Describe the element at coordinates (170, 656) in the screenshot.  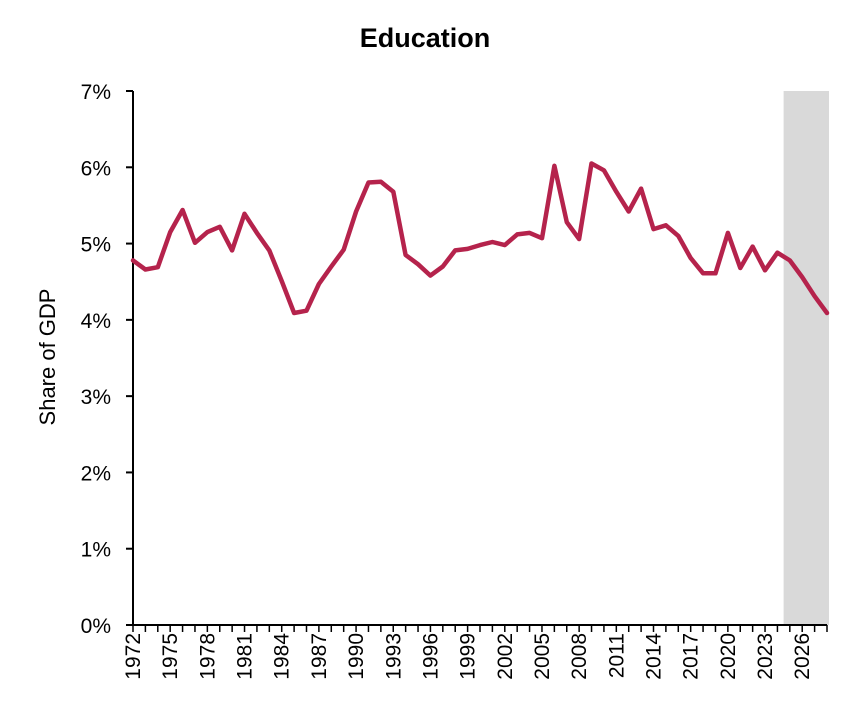
I see `x-tick-label: 1975` at that location.